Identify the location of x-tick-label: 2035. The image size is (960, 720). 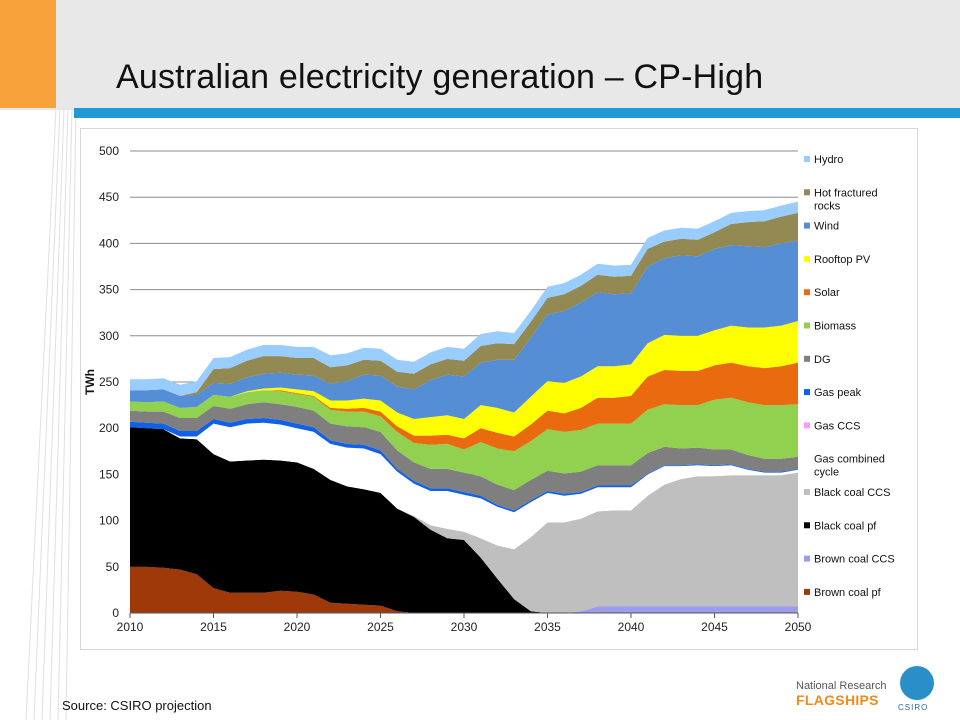
(547, 627).